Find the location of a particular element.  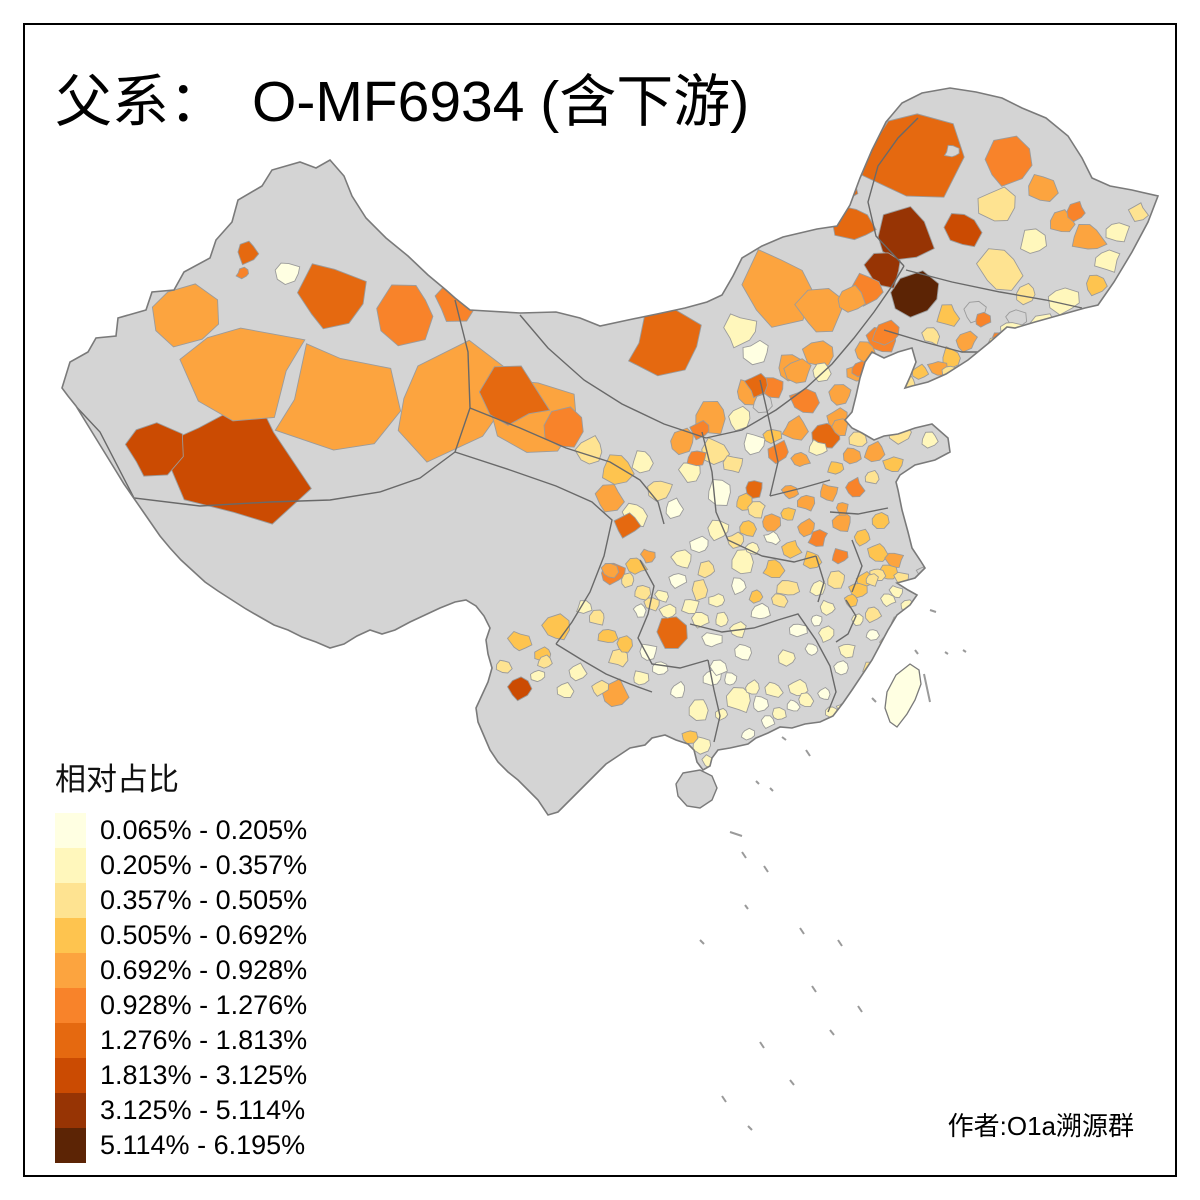

legend-bin-label: 0.928% - 1.276% is located at coordinates (204, 1005).